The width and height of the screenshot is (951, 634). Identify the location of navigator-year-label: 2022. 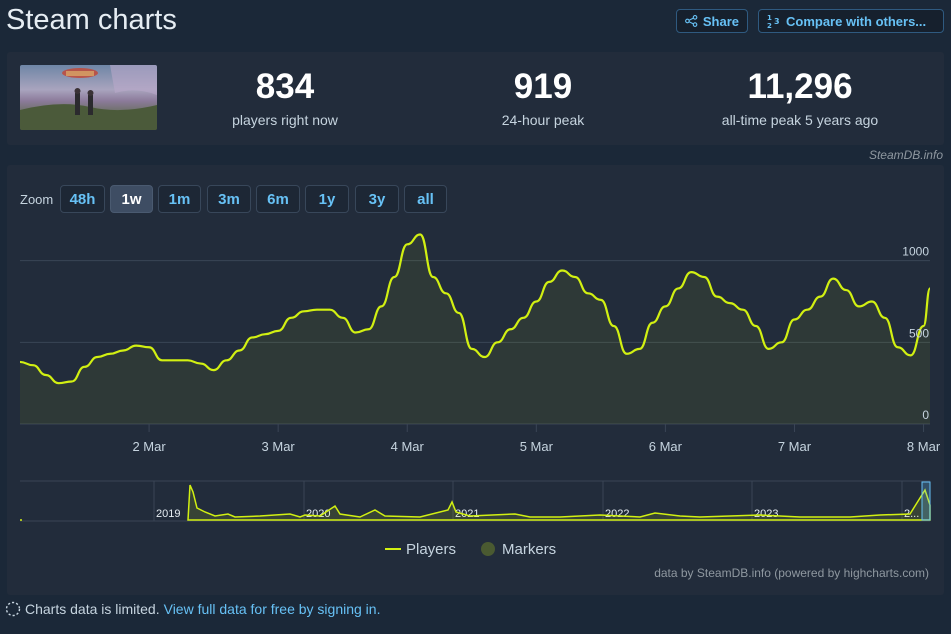
(617, 514).